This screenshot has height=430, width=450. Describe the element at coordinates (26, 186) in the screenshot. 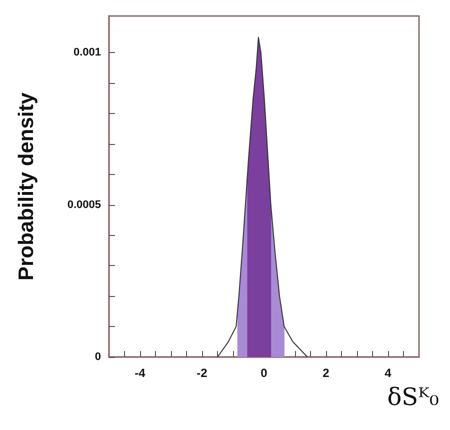

I see `y-axis-title: Probability density` at that location.